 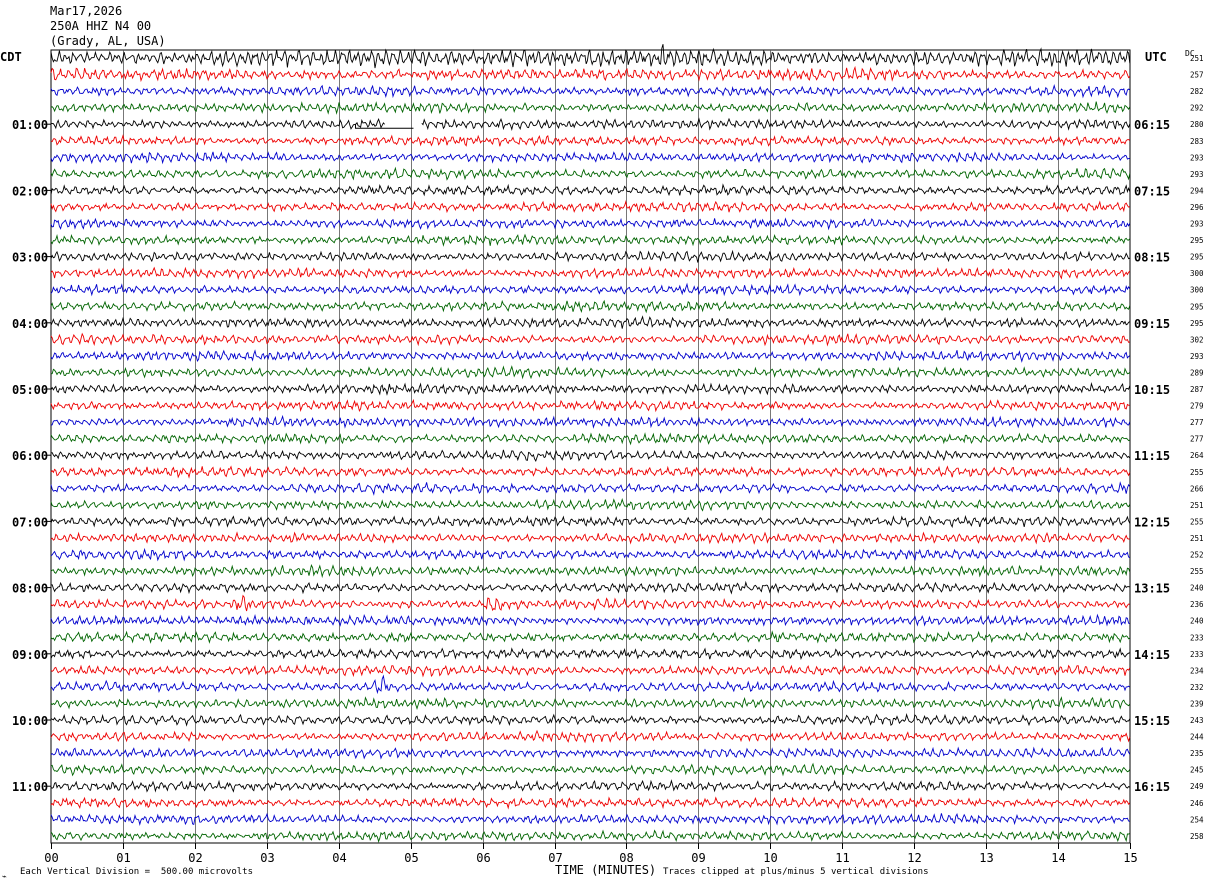 What do you see at coordinates (483, 858) in the screenshot?
I see `x-tick-label: 06` at bounding box center [483, 858].